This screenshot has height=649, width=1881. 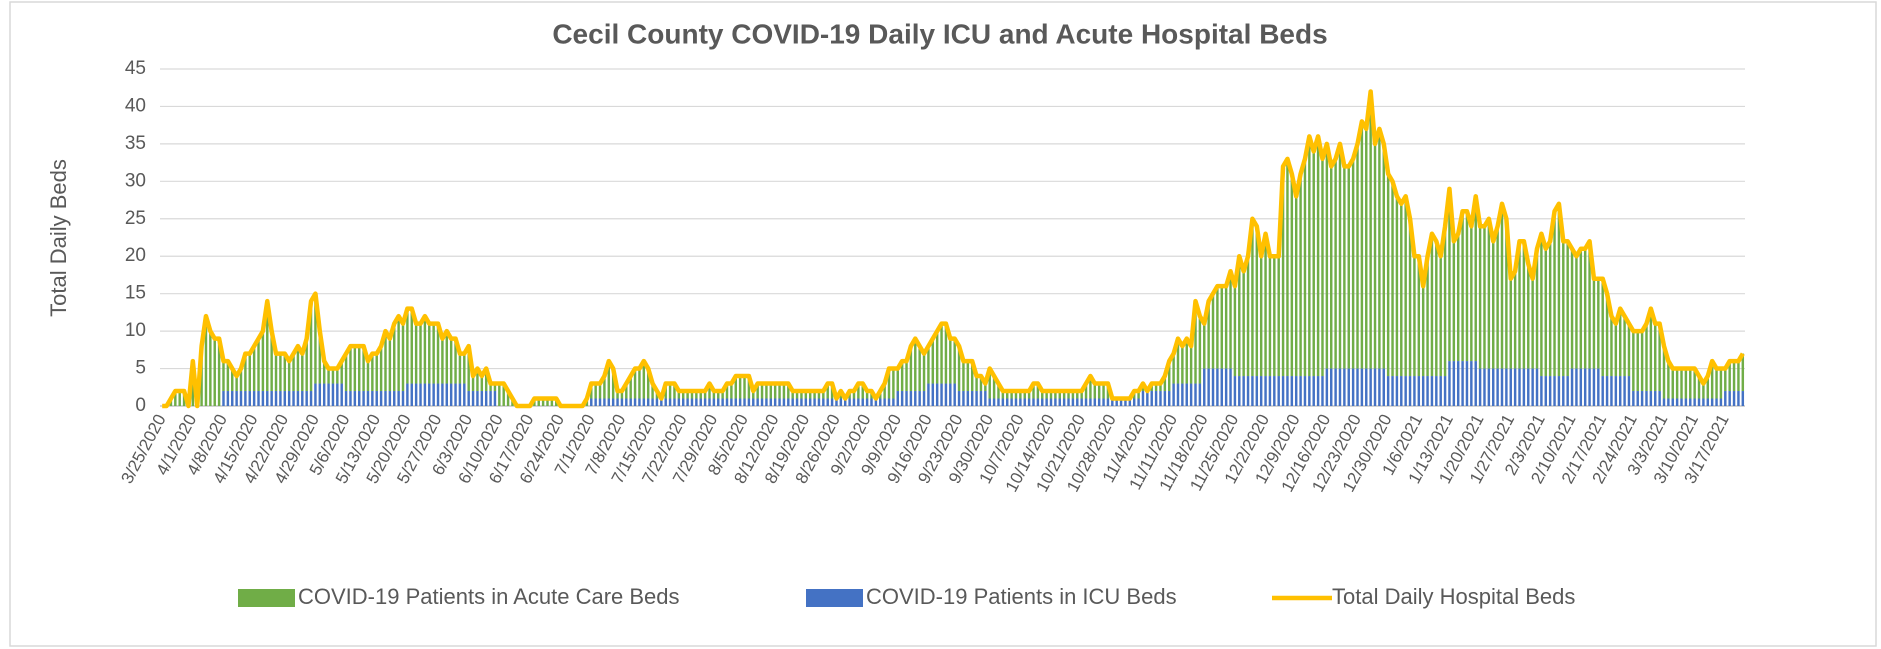 I want to click on y-tick-label: 25, so click(x=135, y=218).